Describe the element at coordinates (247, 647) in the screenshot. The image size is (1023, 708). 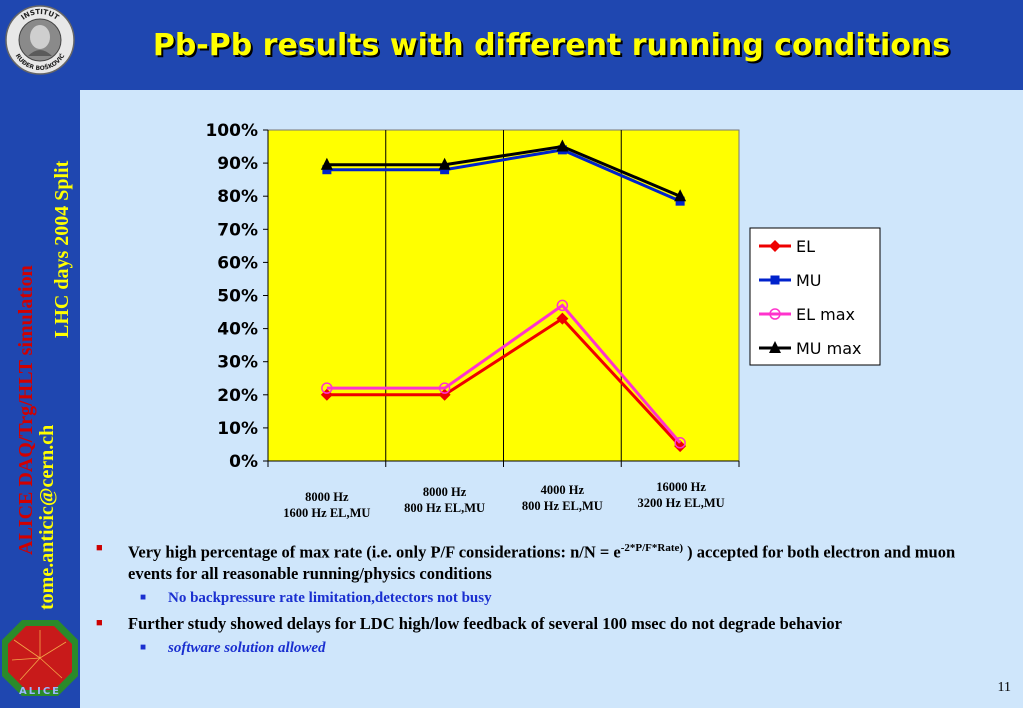
I see `sub-bullet-text: software solution allowed` at that location.